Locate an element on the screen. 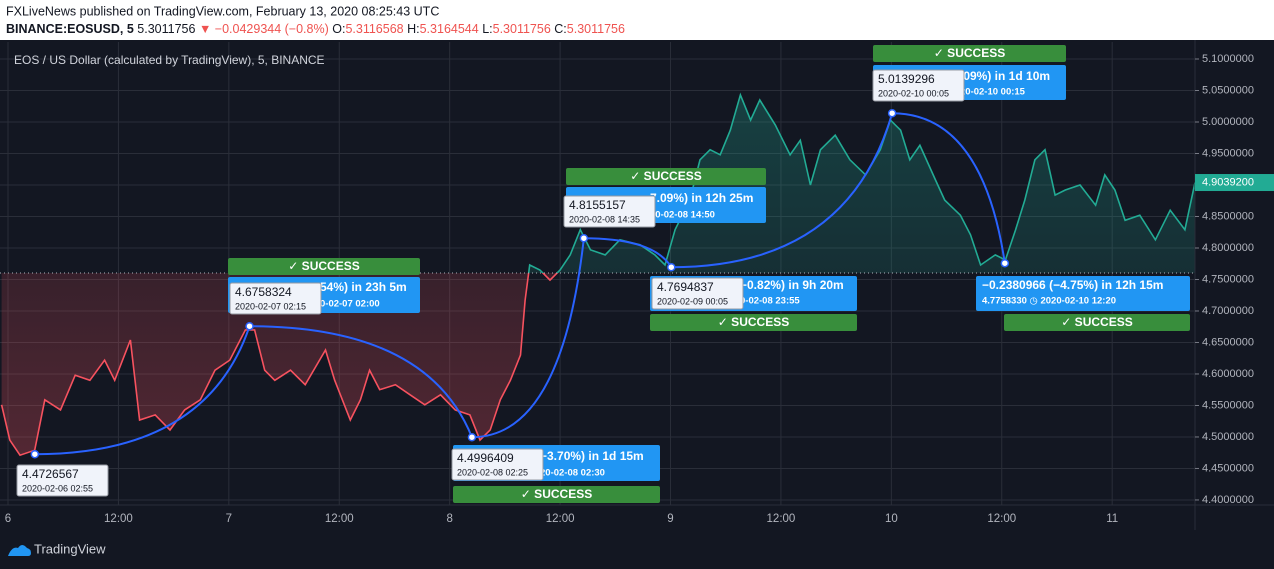 This screenshot has height=569, width=1274. ohlc-key: H: is located at coordinates (413, 29).